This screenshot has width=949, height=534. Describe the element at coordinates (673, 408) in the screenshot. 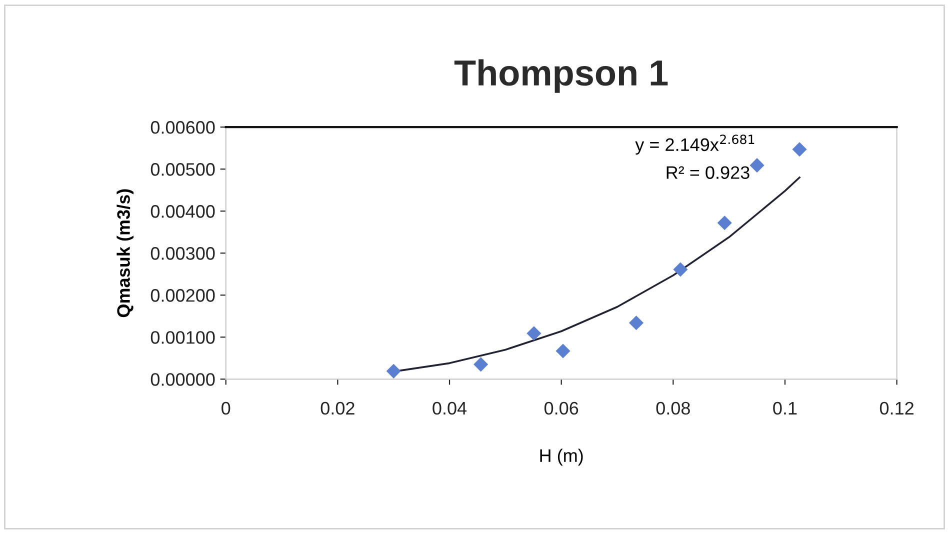

I see `x-tick-label: 0.08` at that location.